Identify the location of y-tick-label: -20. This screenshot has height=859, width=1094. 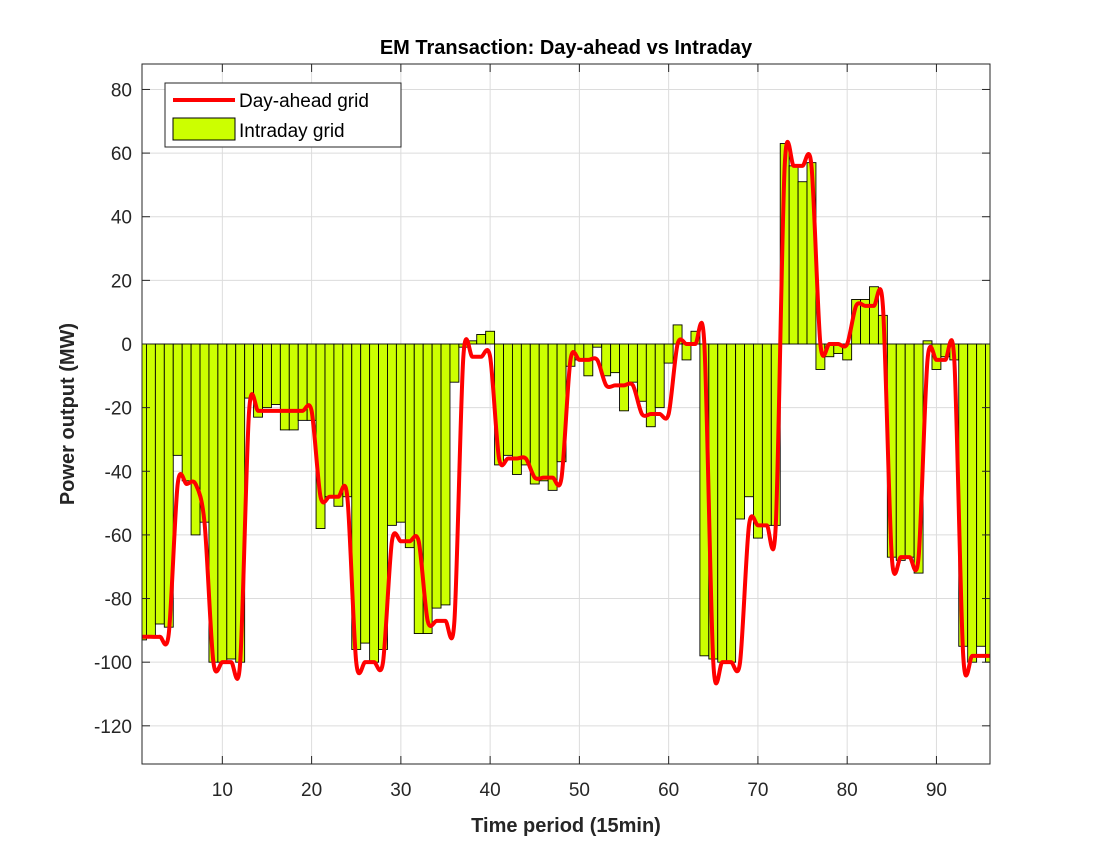
(118, 409).